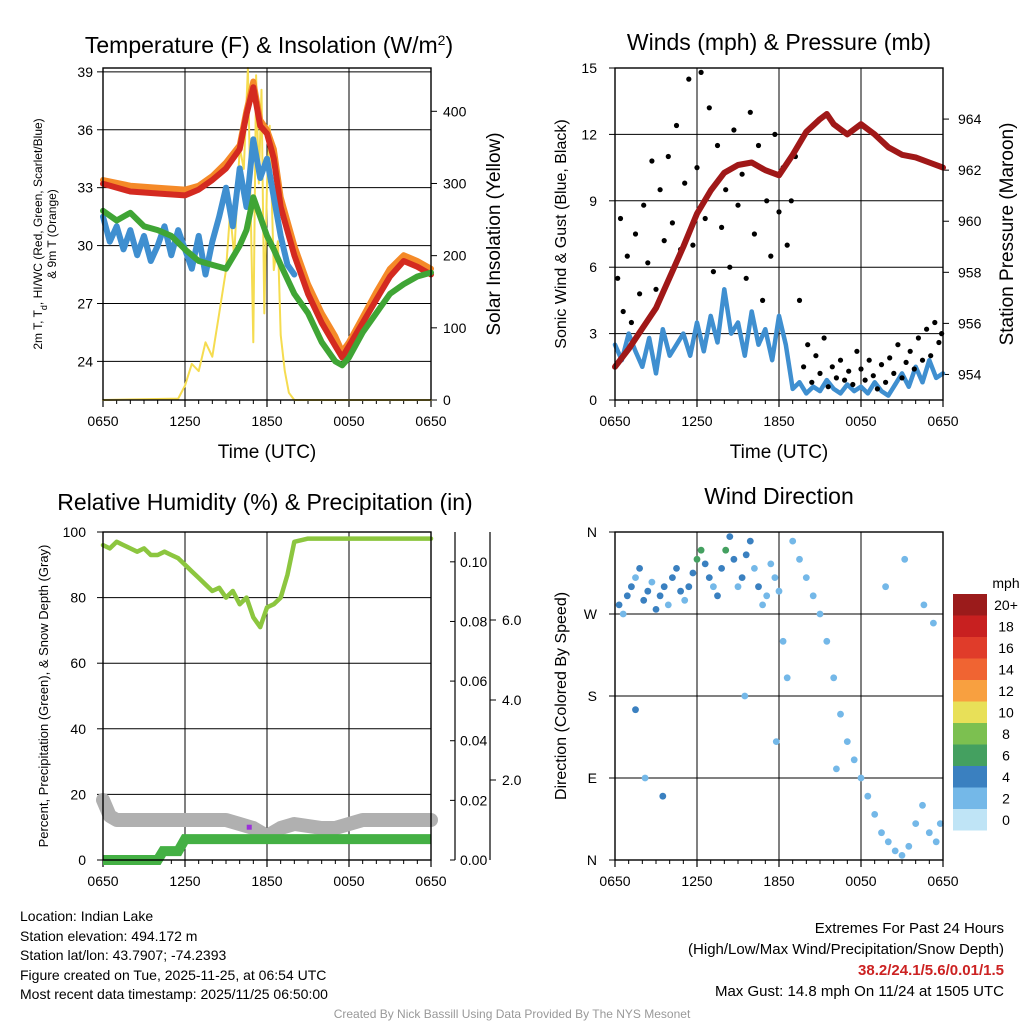  I want to click on temp-y2label-text: Solar Insolation (Yellow), so click(494, 233).